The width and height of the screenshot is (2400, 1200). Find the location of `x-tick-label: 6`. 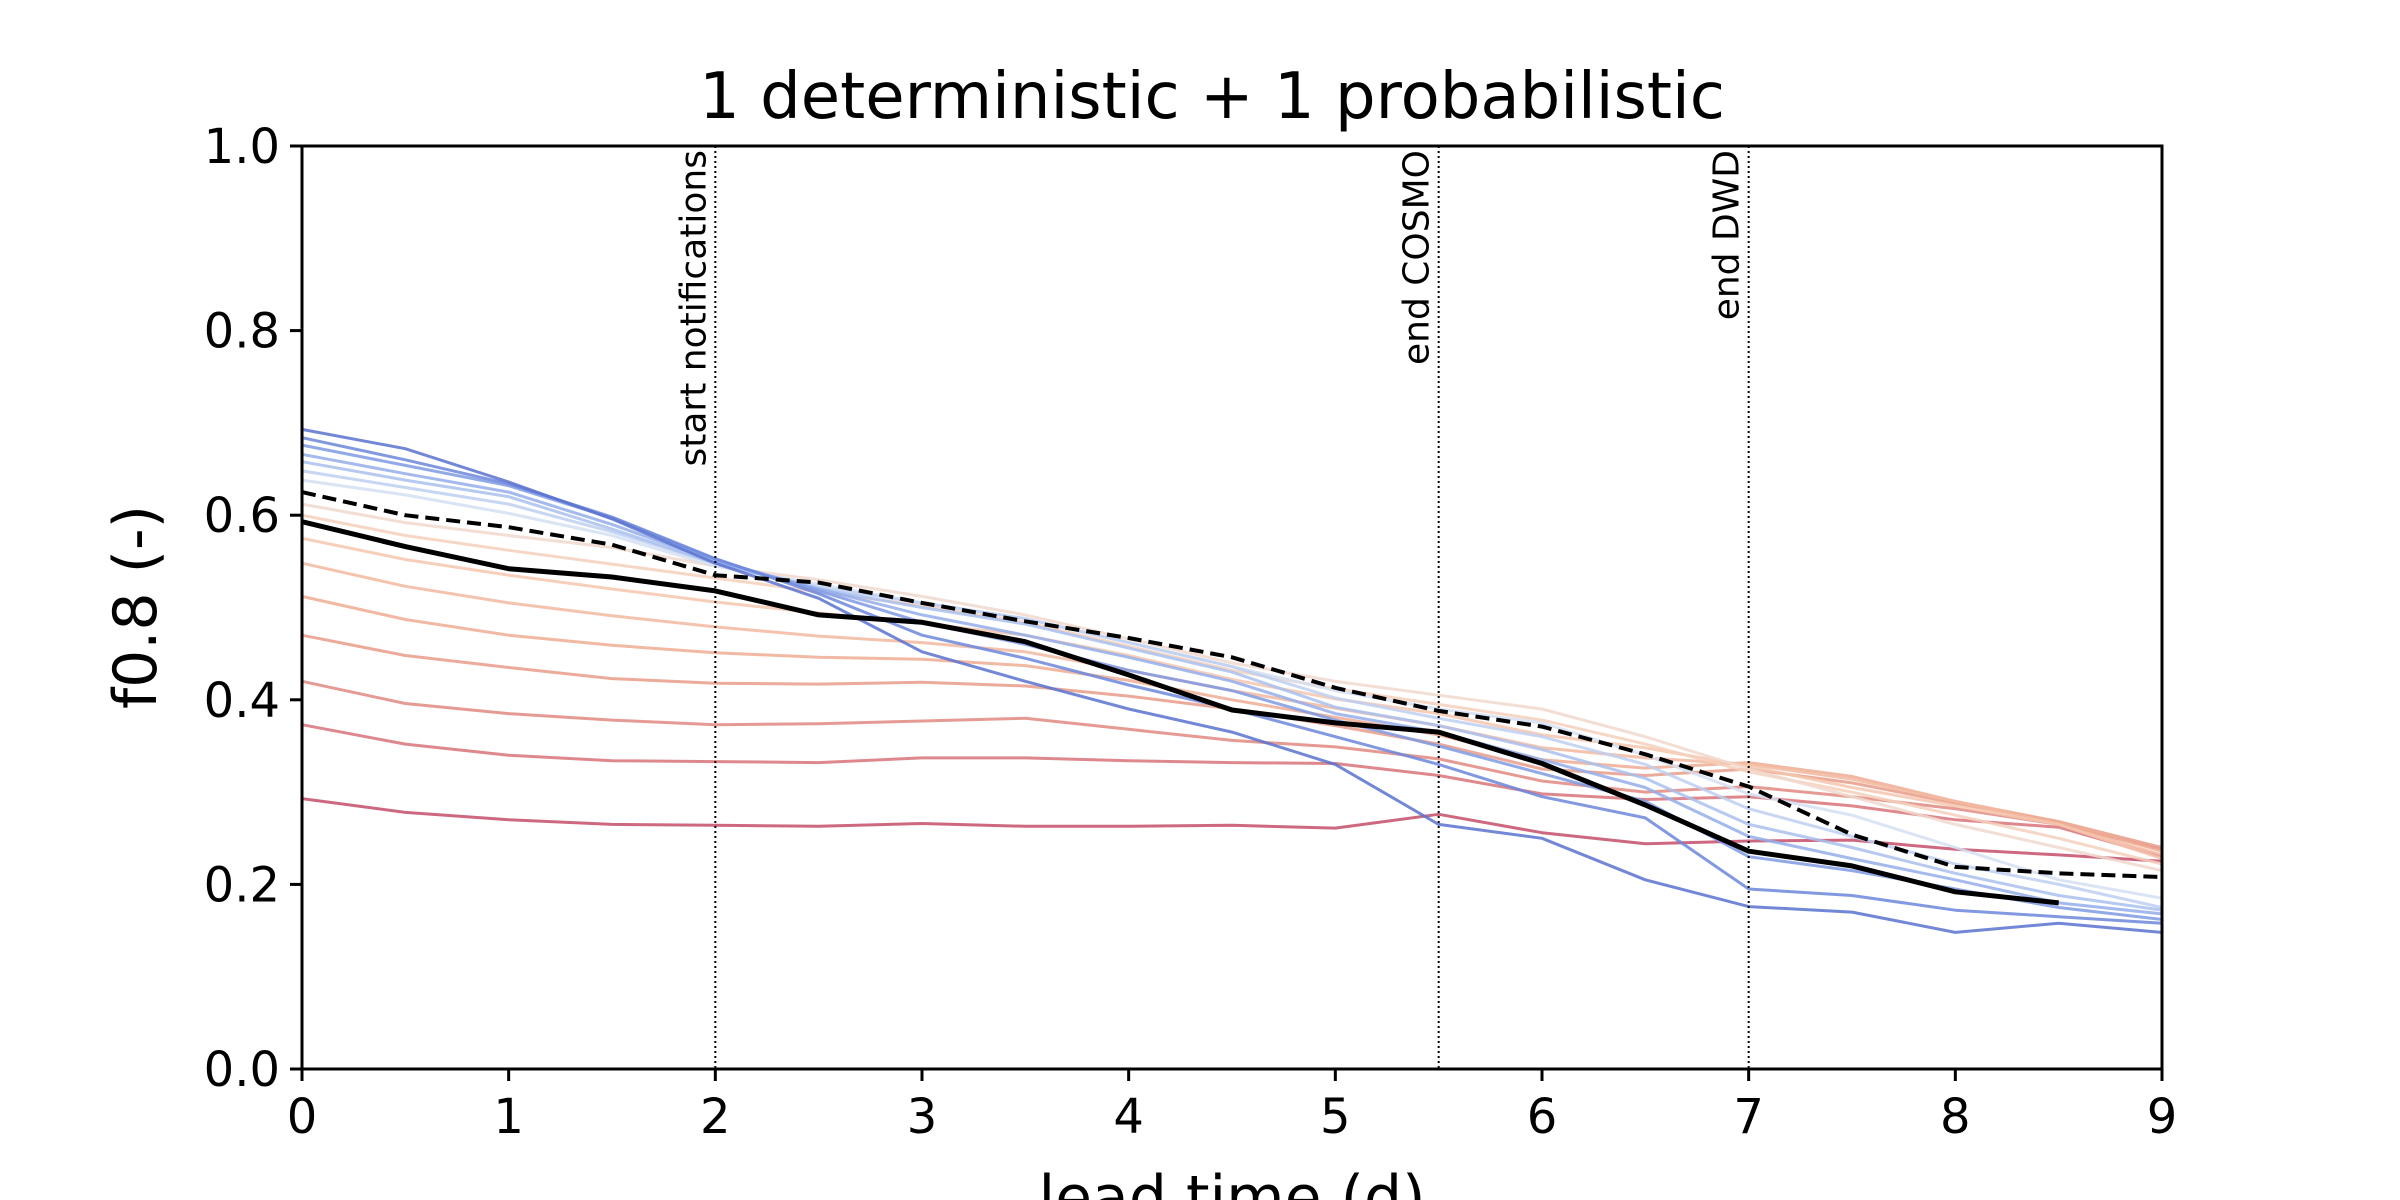

x-tick-label: 6 is located at coordinates (1542, 1117).